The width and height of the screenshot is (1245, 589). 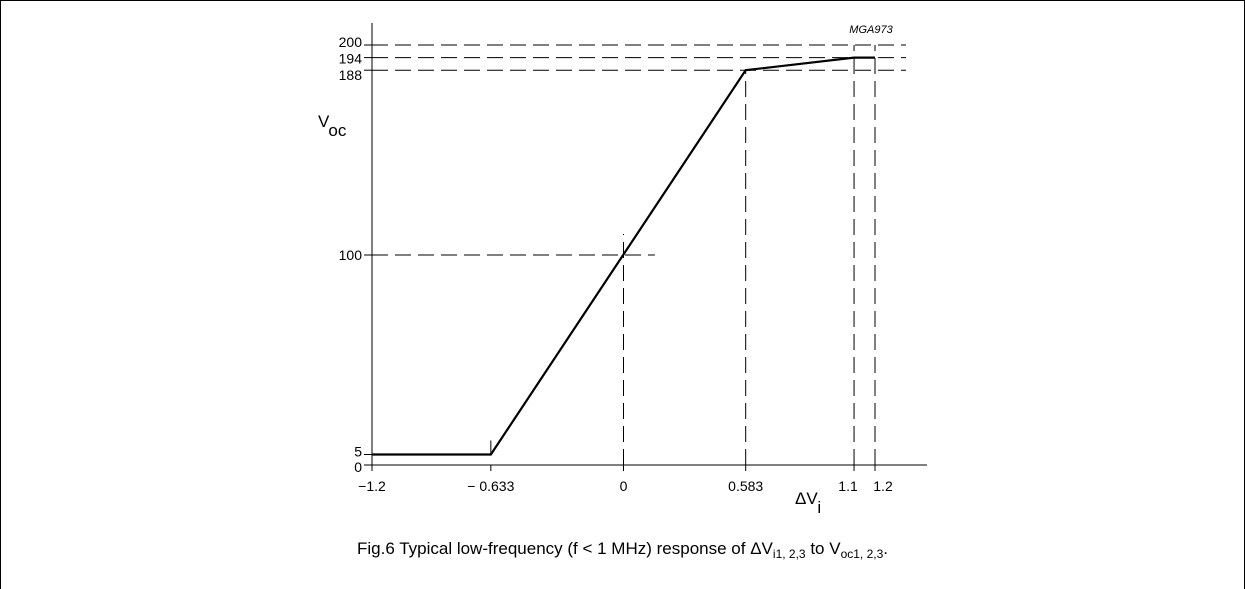 What do you see at coordinates (883, 486) in the screenshot?
I see `x-tick-label-1_2: 1.2` at bounding box center [883, 486].